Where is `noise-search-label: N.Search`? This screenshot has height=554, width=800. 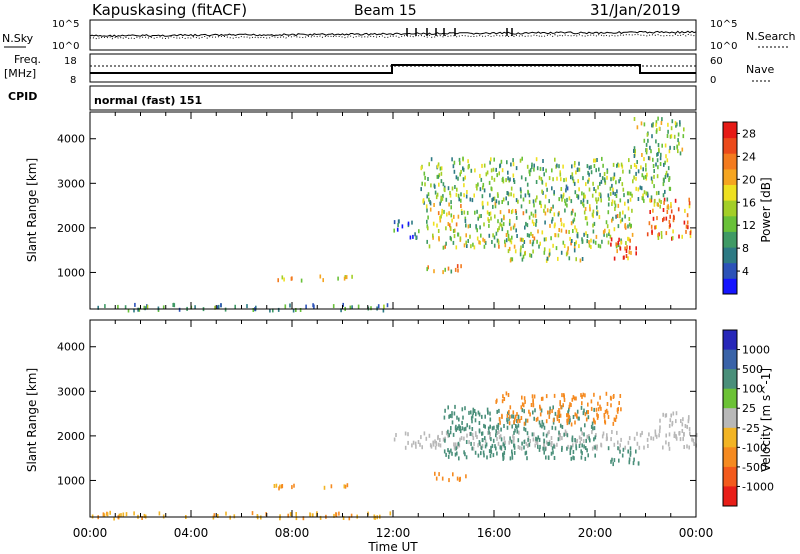
noise-search-label: N.Search is located at coordinates (771, 36).